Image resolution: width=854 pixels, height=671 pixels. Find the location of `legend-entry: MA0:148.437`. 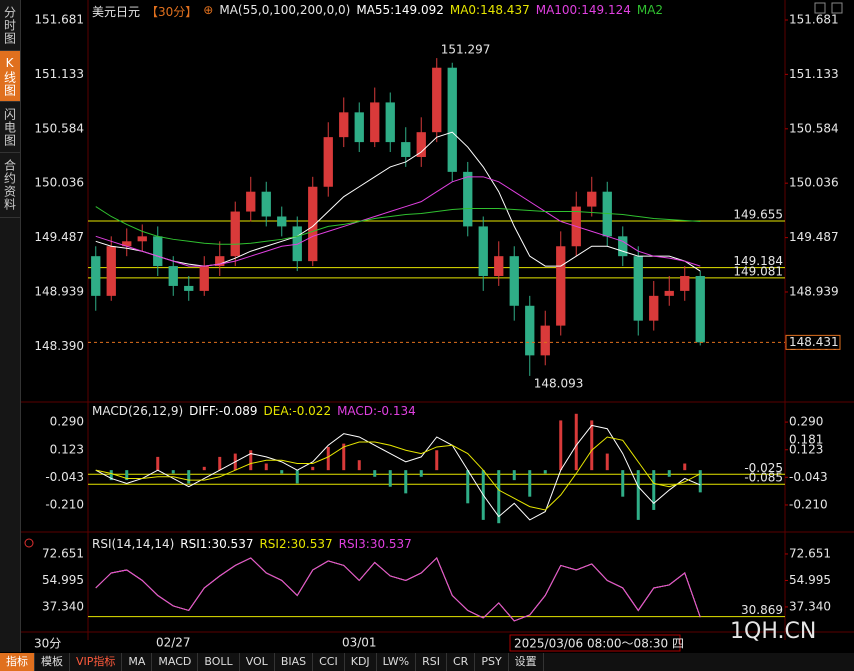

legend-entry: MA0:148.437 is located at coordinates (489, 10).